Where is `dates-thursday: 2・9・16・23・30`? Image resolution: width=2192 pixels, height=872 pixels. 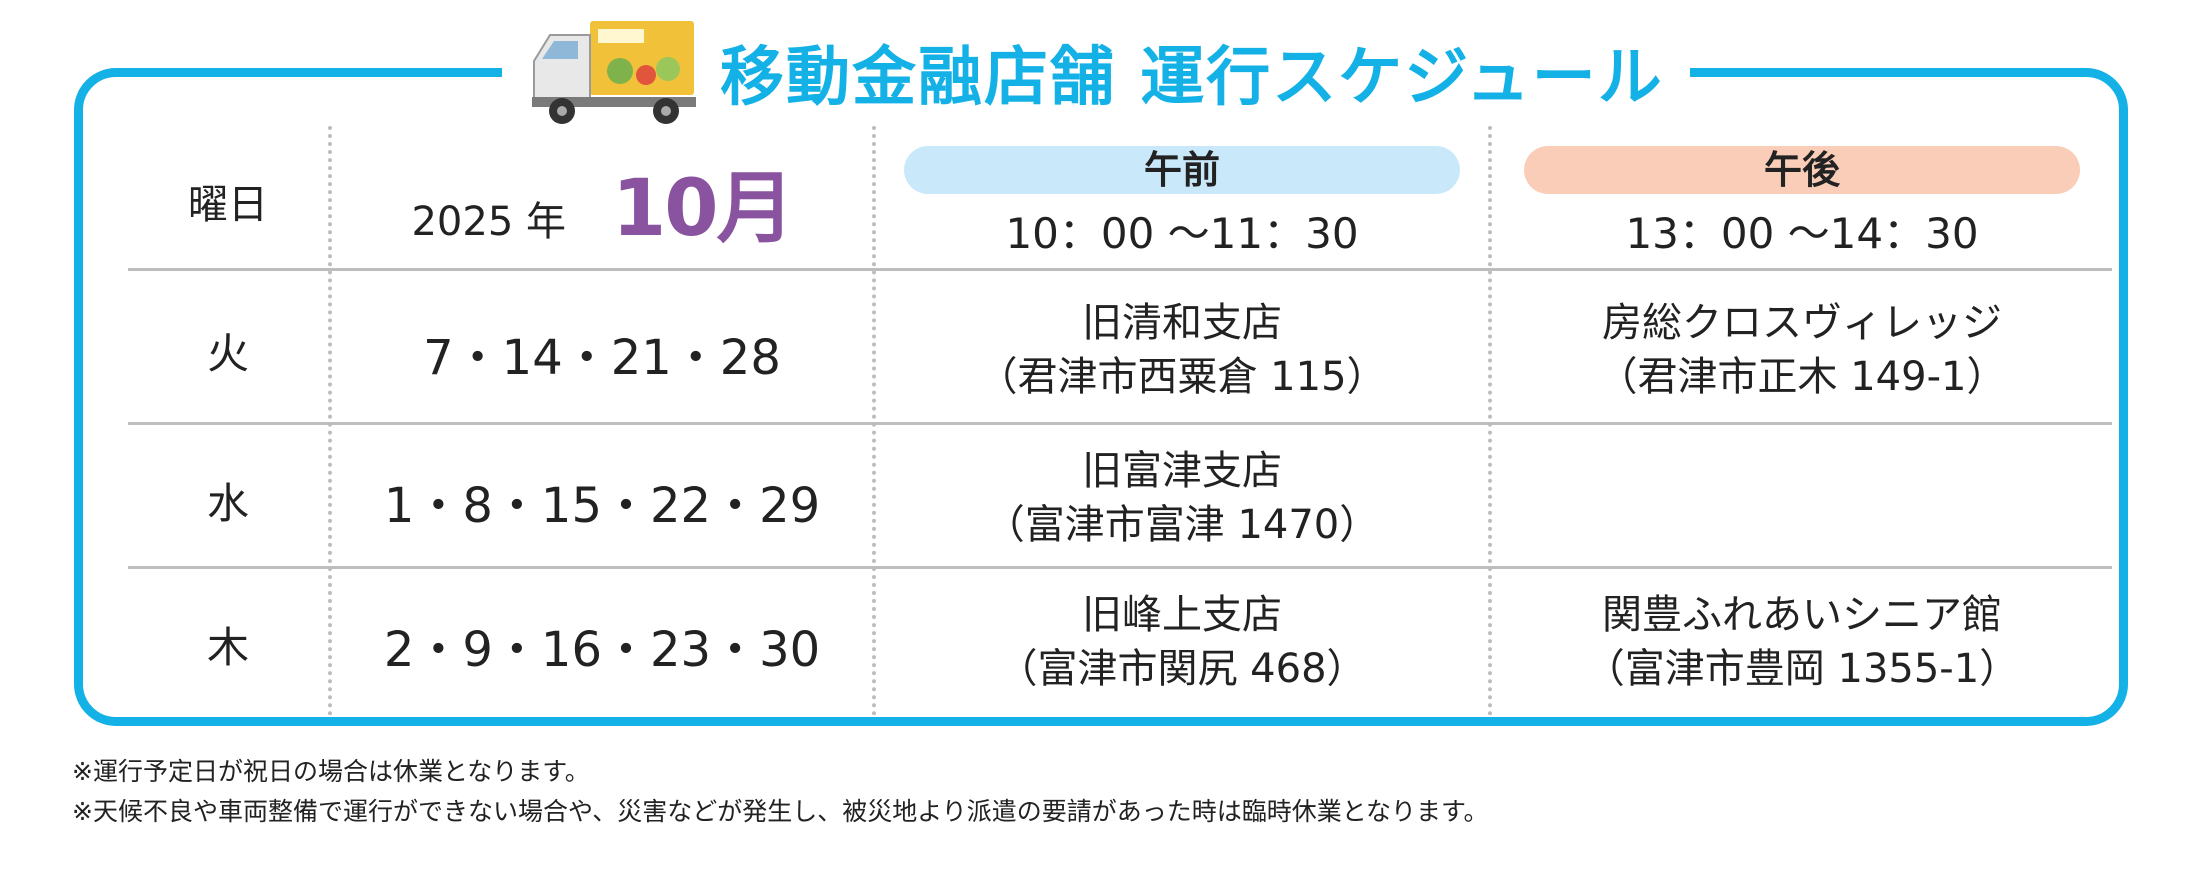 dates-thursday: 2・9・16・23・30 is located at coordinates (602, 650).